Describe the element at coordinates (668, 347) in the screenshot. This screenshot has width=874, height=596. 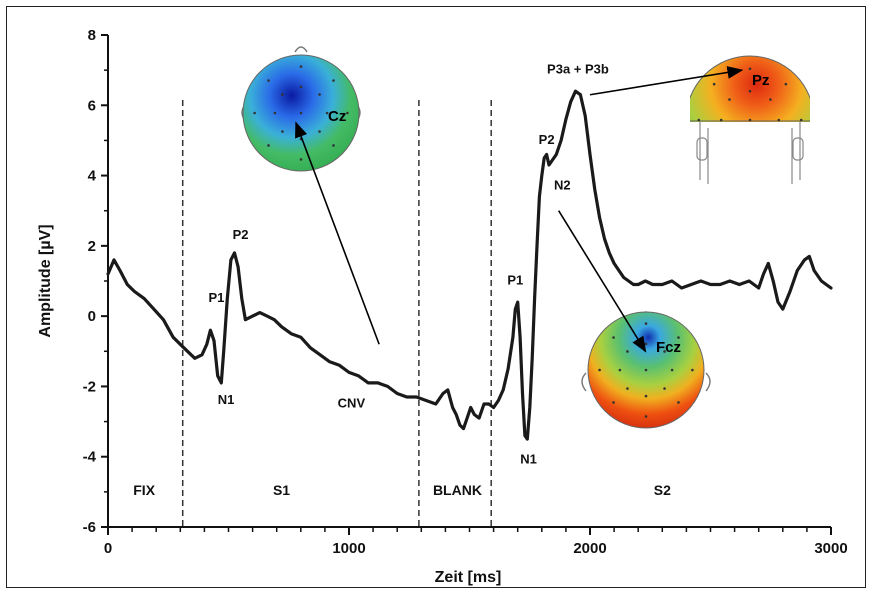
I see `electrode-label-fcz: Fcz` at that location.